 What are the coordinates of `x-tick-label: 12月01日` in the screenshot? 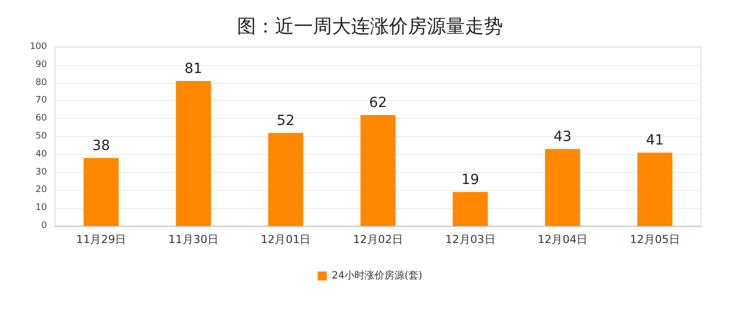 It's located at (285, 239).